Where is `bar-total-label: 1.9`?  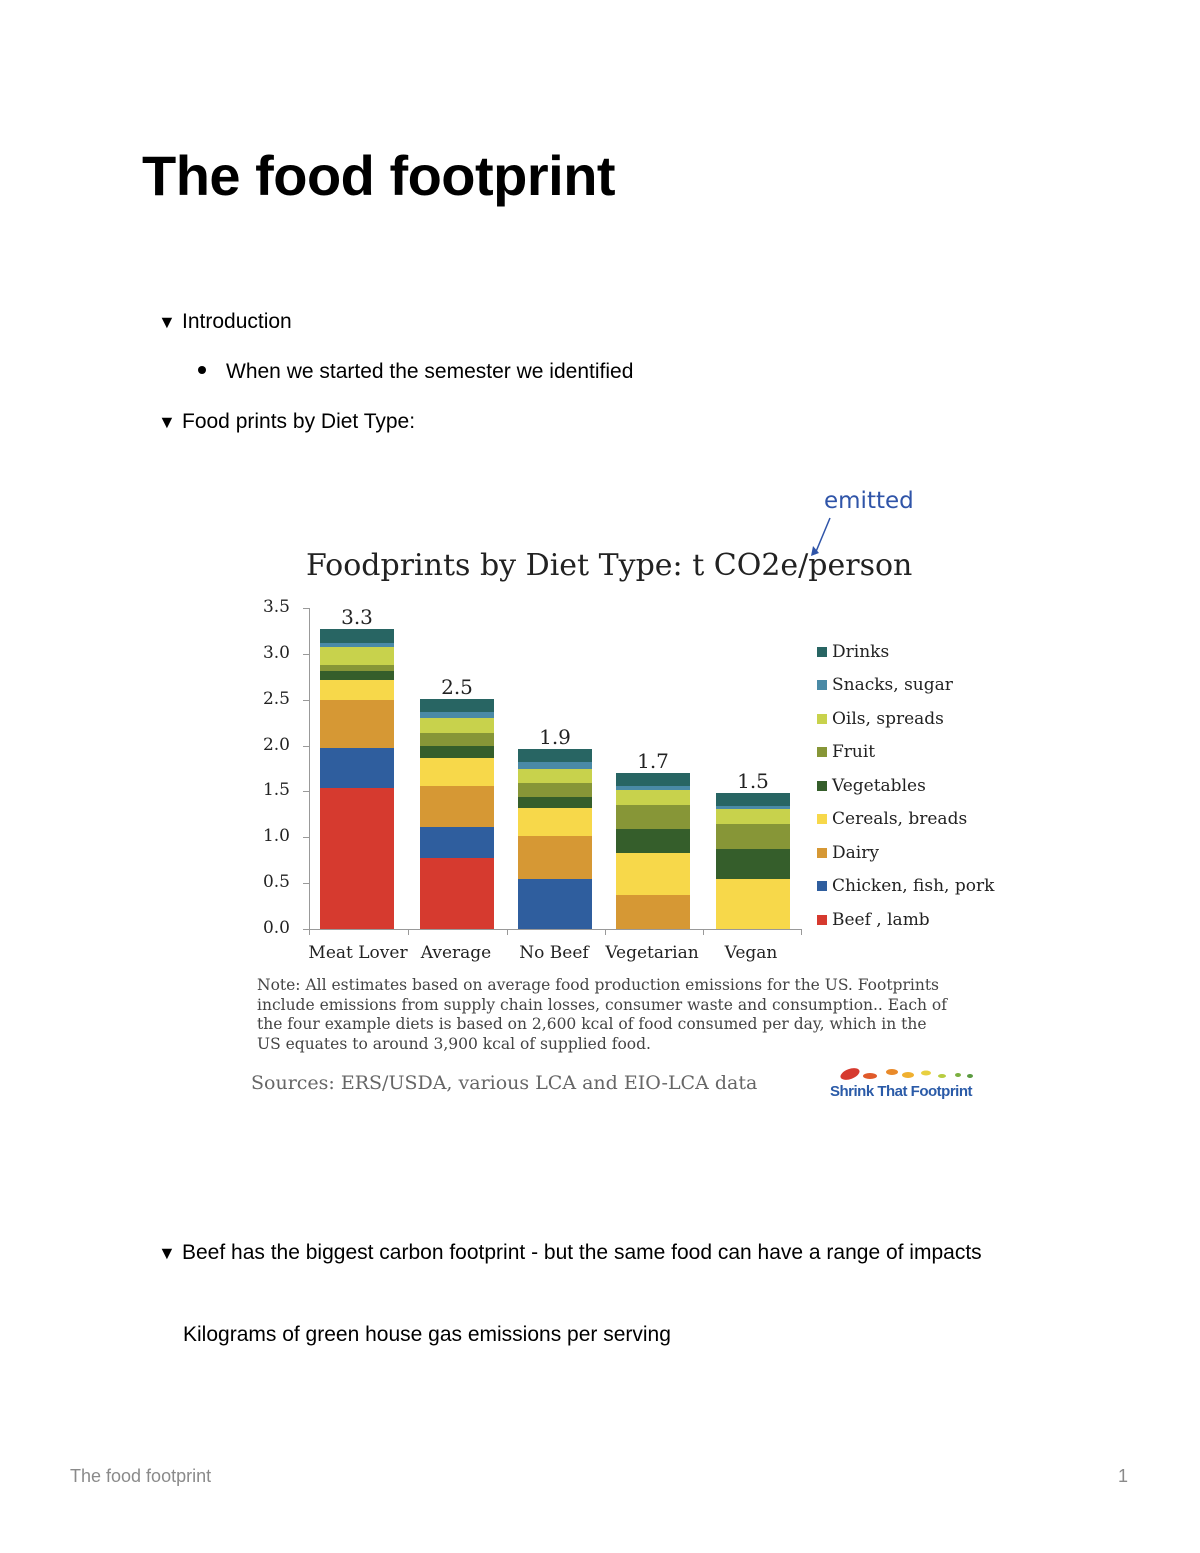 bar-total-label: 1.9 is located at coordinates (555, 737).